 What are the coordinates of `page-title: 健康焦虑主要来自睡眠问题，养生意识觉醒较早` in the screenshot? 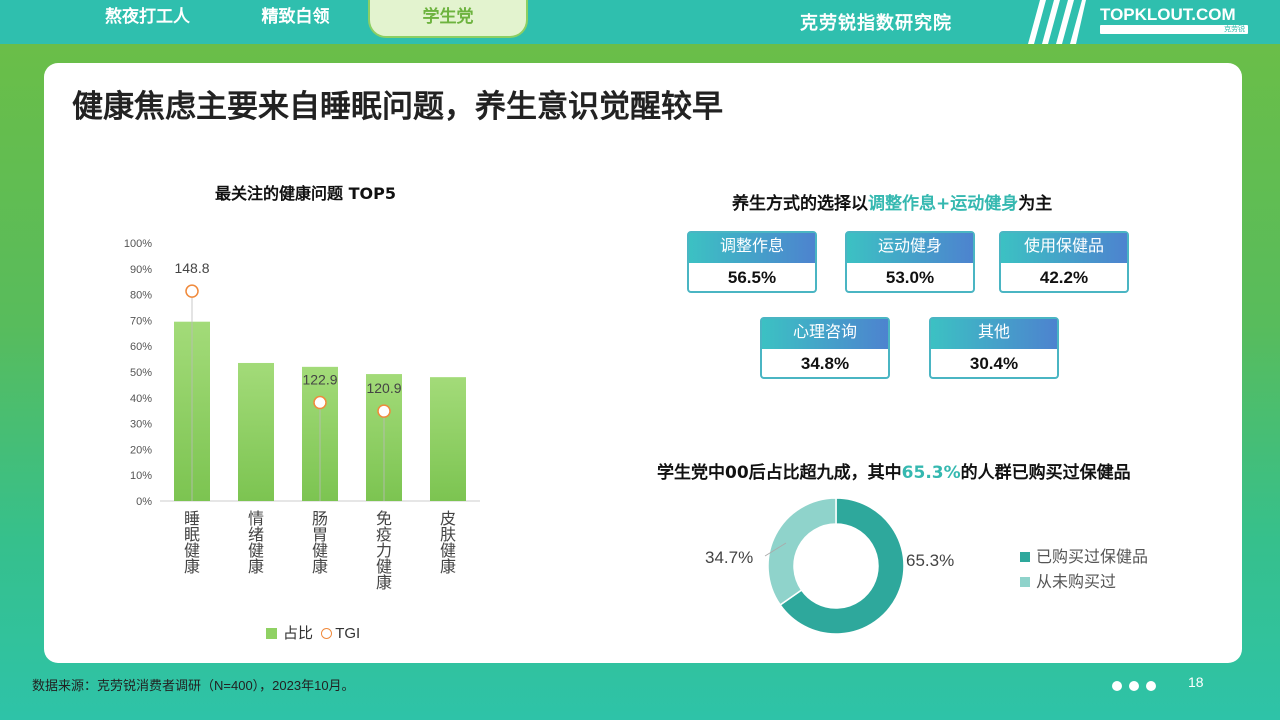 It's located at (397, 107).